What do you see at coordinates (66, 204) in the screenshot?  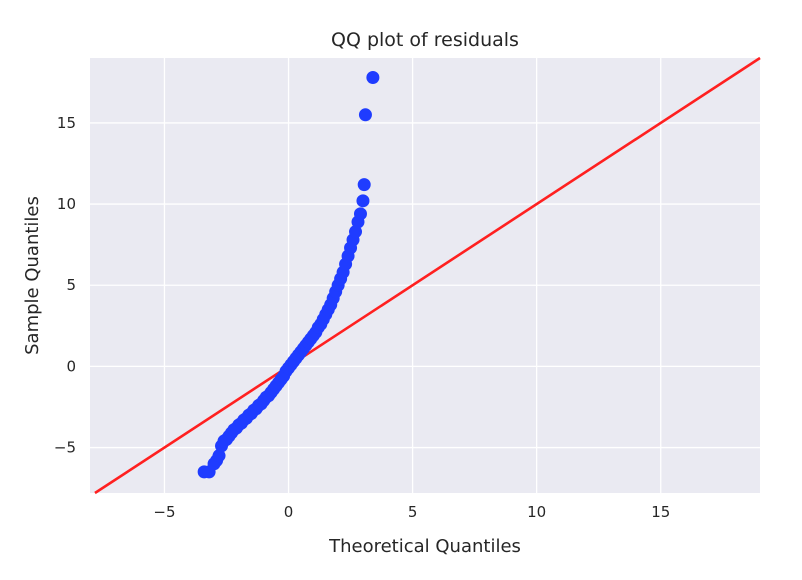 I see `y-tick-label: 10` at bounding box center [66, 204].